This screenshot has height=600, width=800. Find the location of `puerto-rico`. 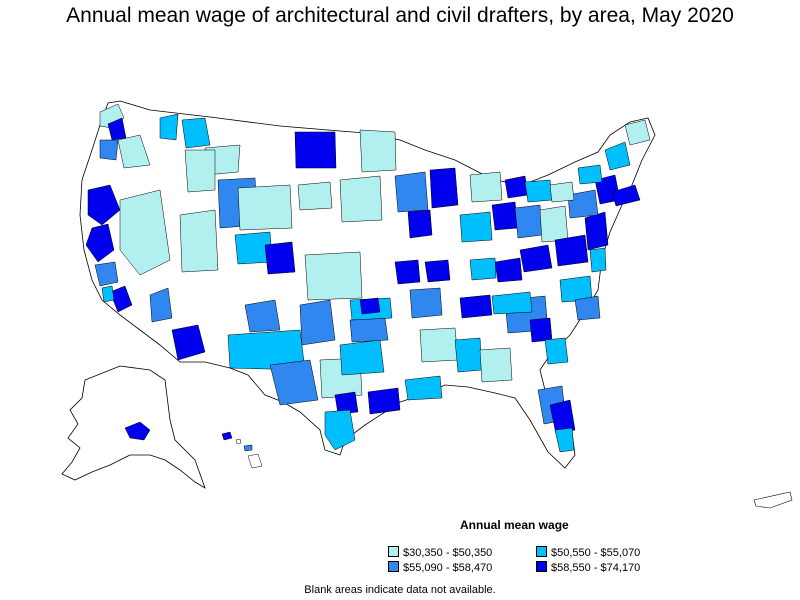

puerto-rico is located at coordinates (773, 500).